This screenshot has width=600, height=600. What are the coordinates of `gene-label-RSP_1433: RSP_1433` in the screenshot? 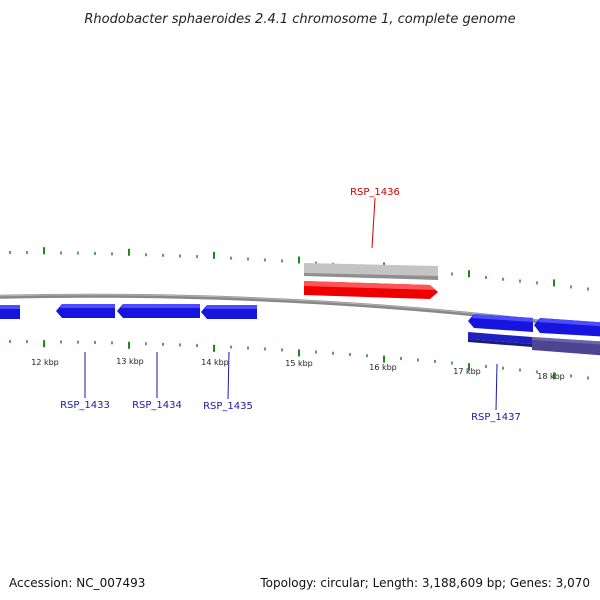 It's located at (85, 405).